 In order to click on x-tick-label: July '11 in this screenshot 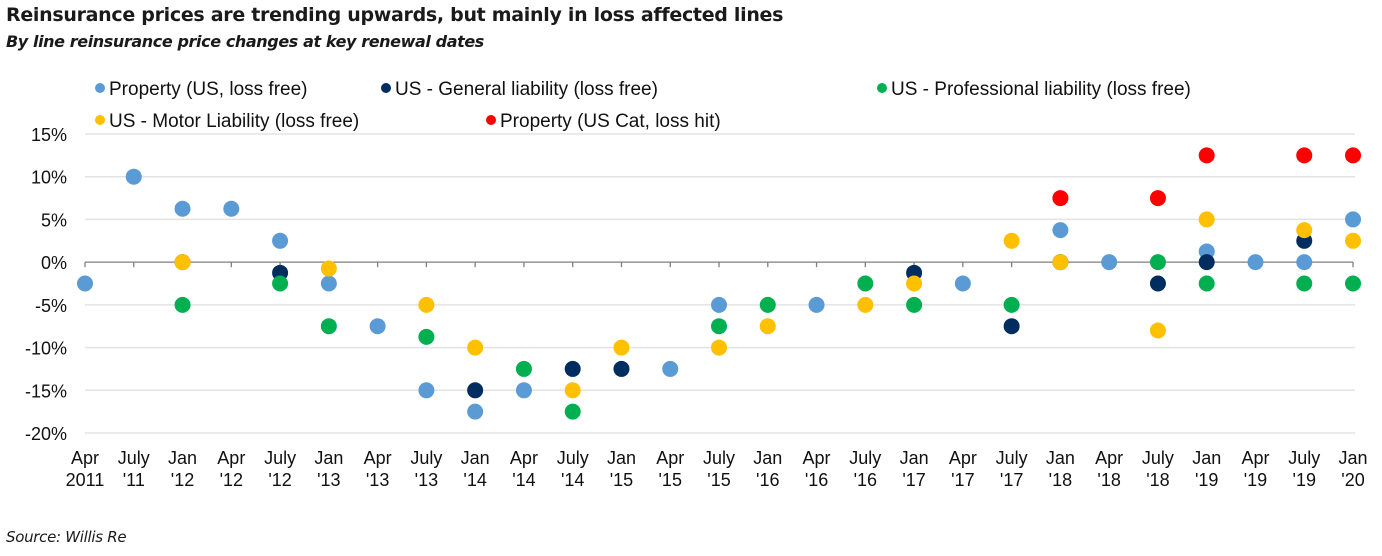, I will do `click(134, 469)`.